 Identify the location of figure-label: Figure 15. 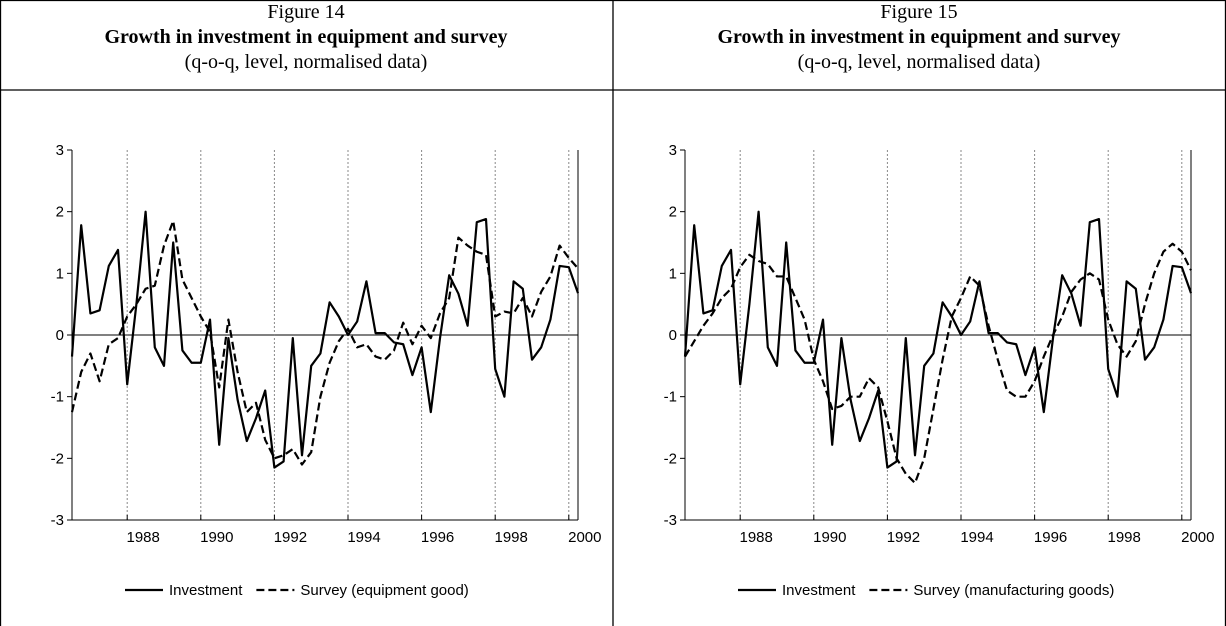
(918, 12).